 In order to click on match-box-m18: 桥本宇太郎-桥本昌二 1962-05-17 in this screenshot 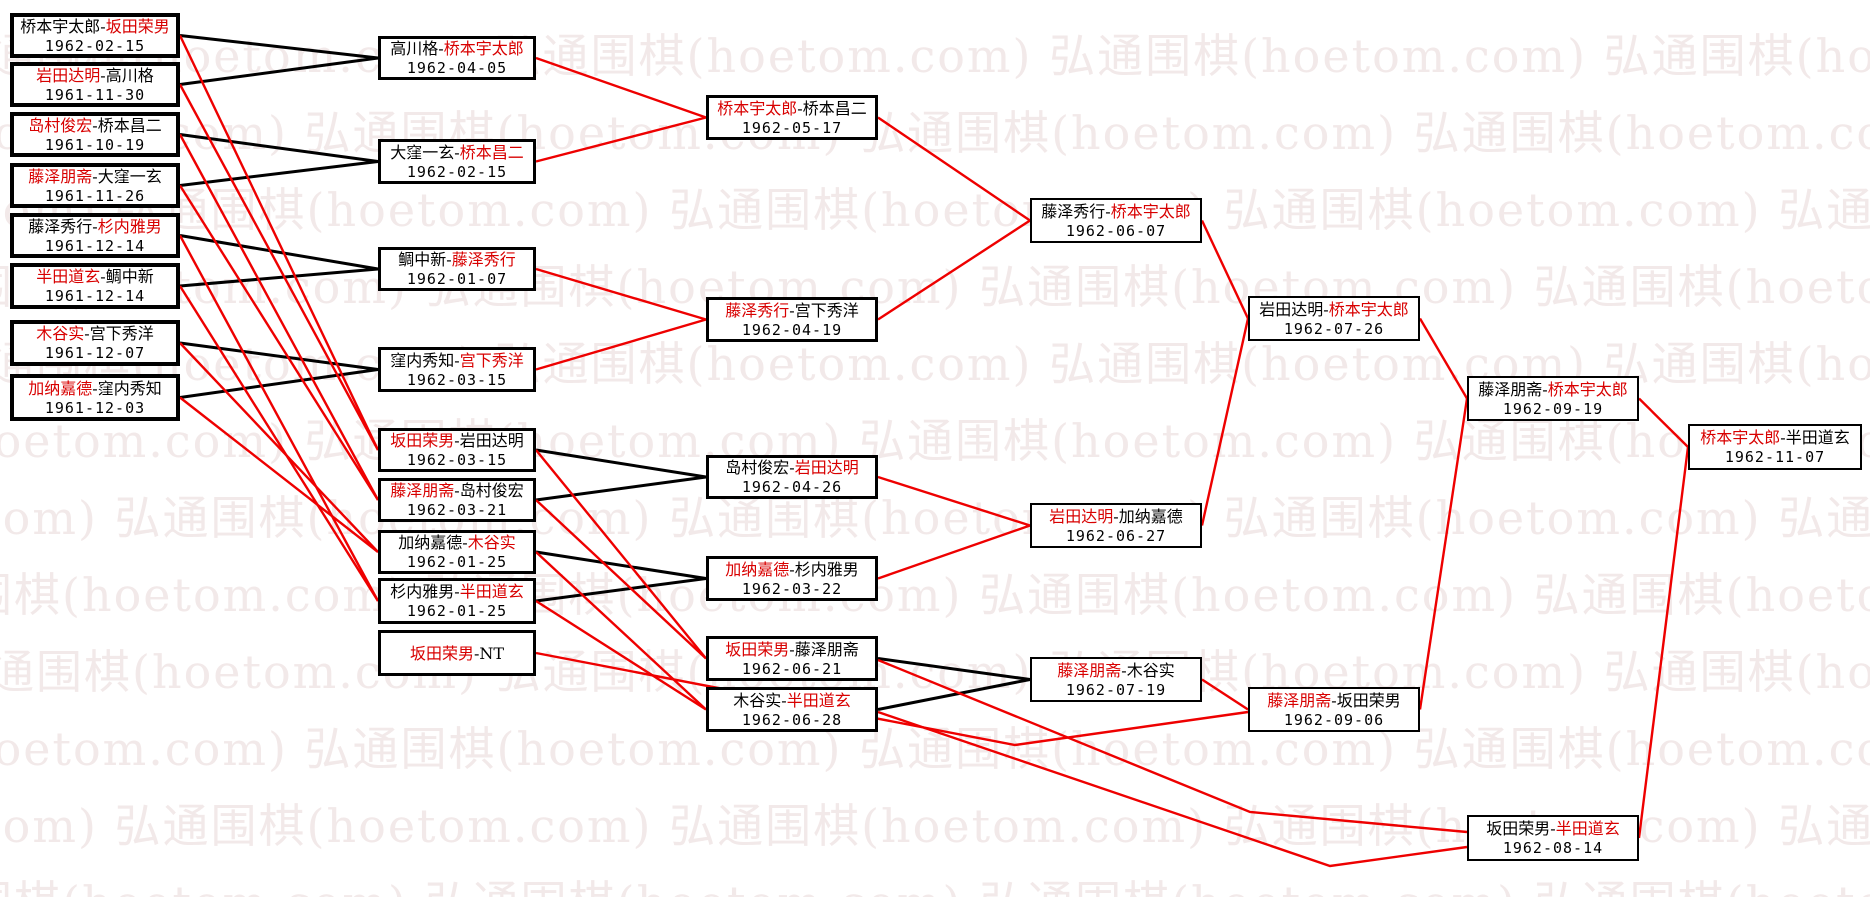, I will do `click(792, 117)`.